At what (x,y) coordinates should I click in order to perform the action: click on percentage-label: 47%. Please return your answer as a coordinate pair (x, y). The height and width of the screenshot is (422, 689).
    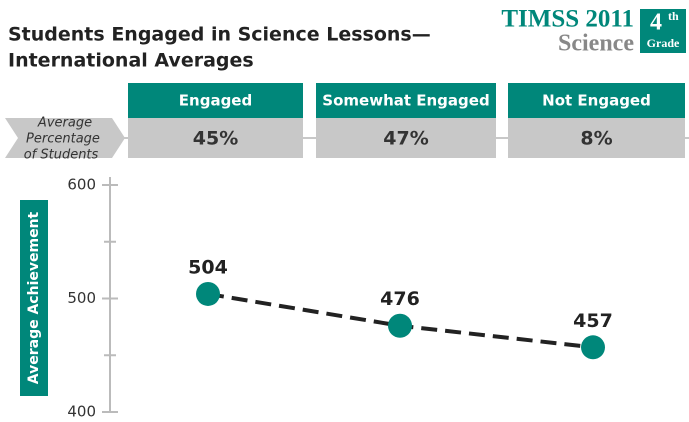
    Looking at the image, I should click on (405, 139).